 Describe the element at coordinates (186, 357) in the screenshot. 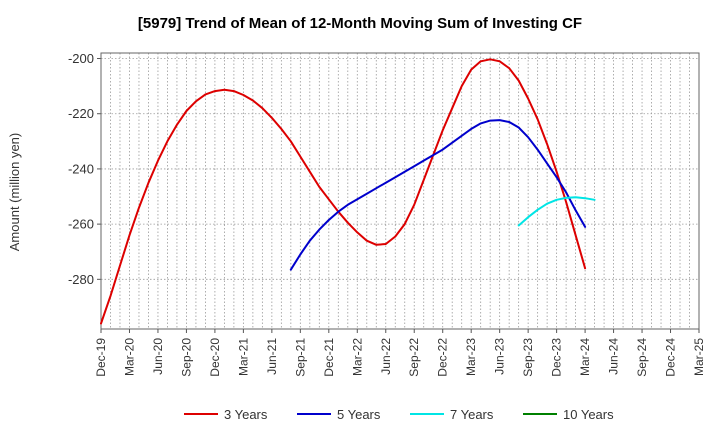

I see `x-tick-label: Sep-20` at that location.